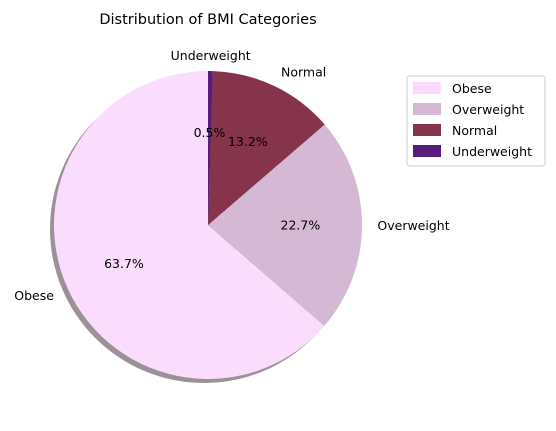 Image resolution: width=556 pixels, height=431 pixels. I want to click on pie-pct-label-normal: 13.2%, so click(248, 141).